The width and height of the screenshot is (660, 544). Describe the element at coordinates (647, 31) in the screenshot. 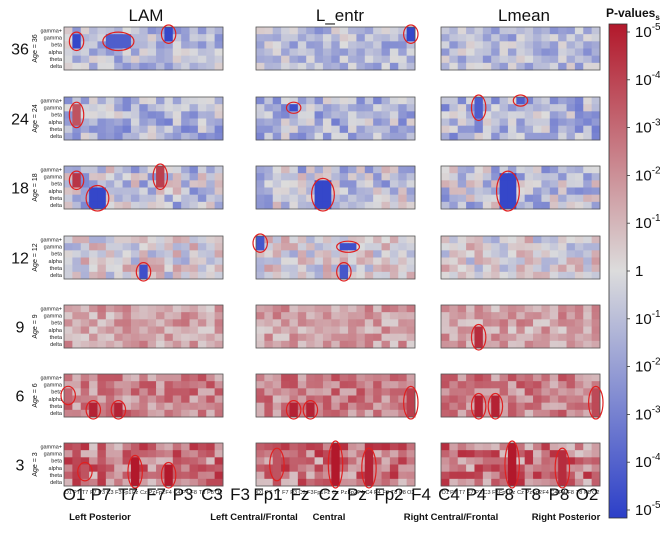

I see `colorbar-tick-label: 10-5` at that location.